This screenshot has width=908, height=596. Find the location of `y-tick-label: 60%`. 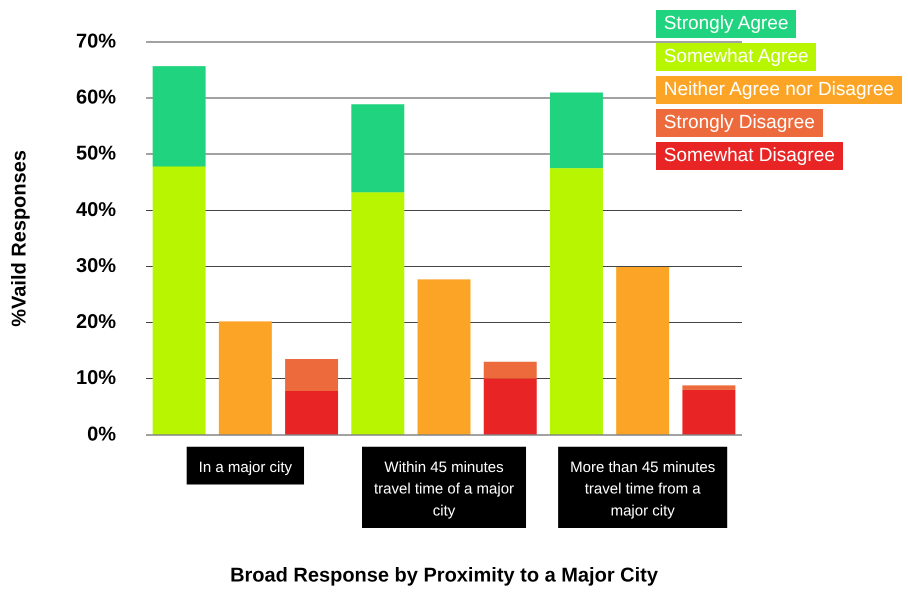

y-tick-label: 60% is located at coordinates (96, 97).